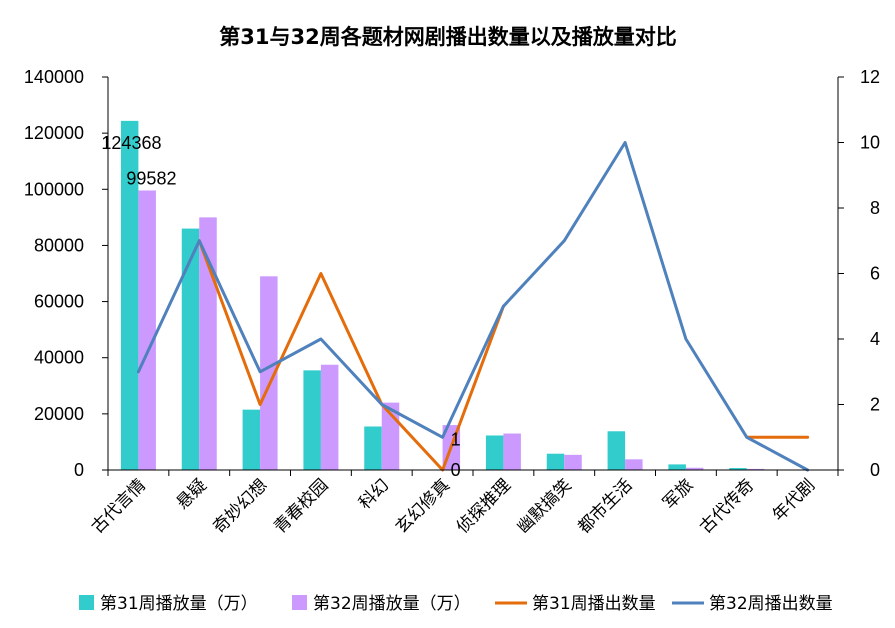 The height and width of the screenshot is (628, 895). What do you see at coordinates (179, 604) in the screenshot?
I see `legend-label-series-1: 第31周播放量（万）` at bounding box center [179, 604].